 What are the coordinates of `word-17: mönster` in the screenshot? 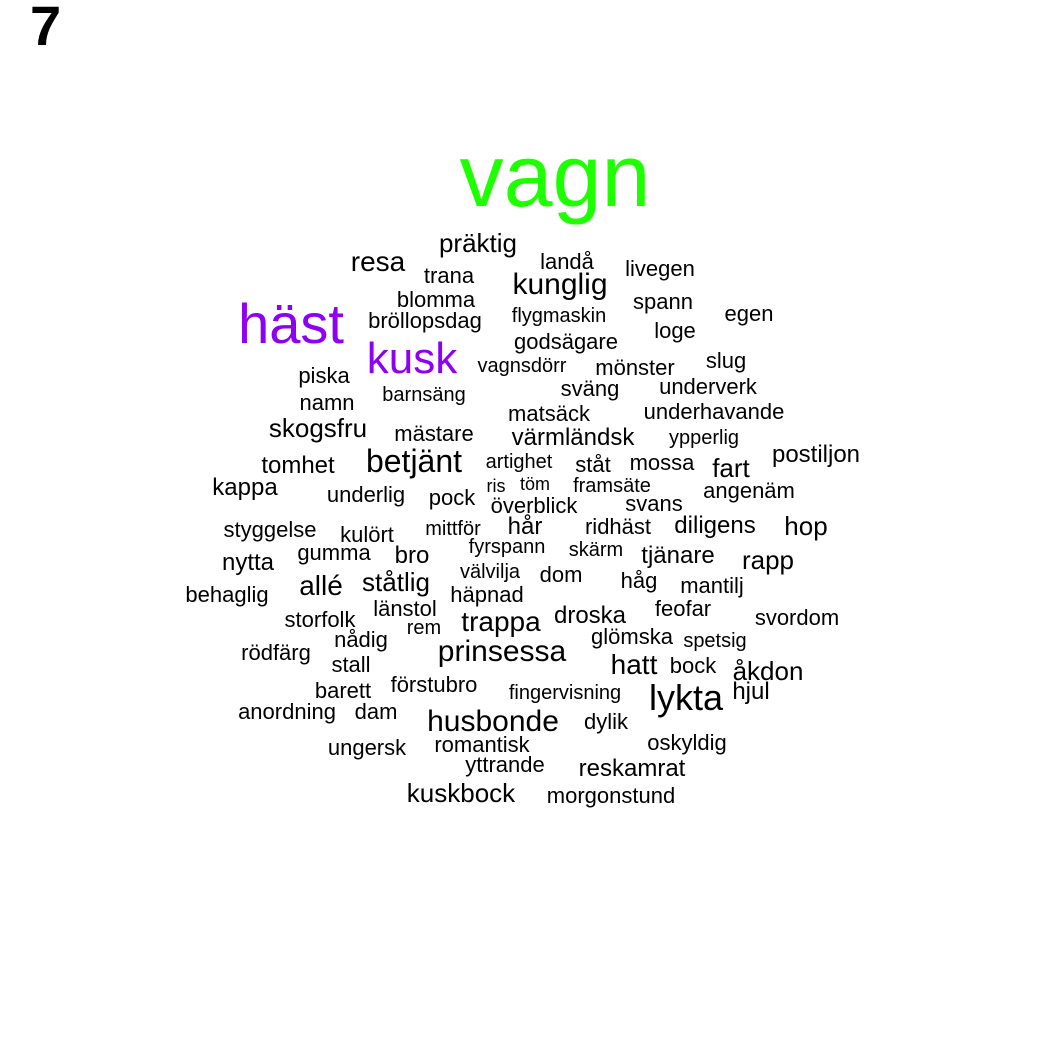 It's located at (635, 367).